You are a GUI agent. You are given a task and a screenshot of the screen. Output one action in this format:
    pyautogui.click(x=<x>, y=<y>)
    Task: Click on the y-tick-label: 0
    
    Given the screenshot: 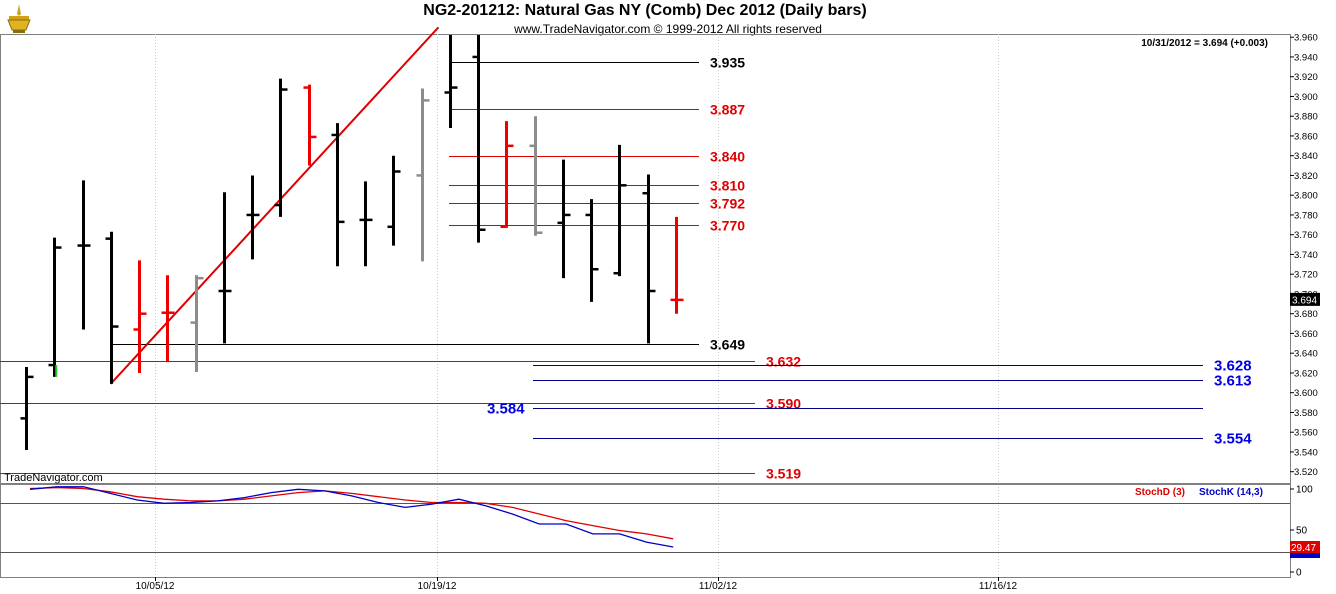 What is the action you would take?
    pyautogui.click(x=1299, y=573)
    